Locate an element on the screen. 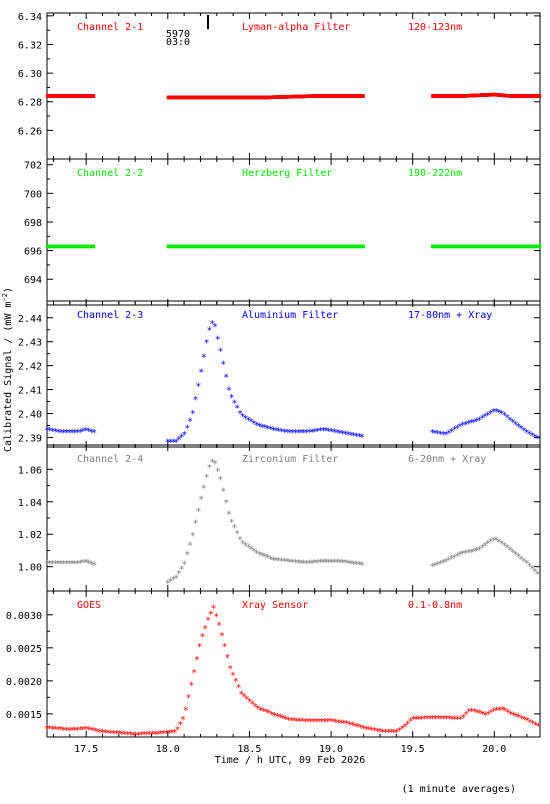 The width and height of the screenshot is (550, 804). averaging-footnote: (1 minute averages) is located at coordinates (459, 789).